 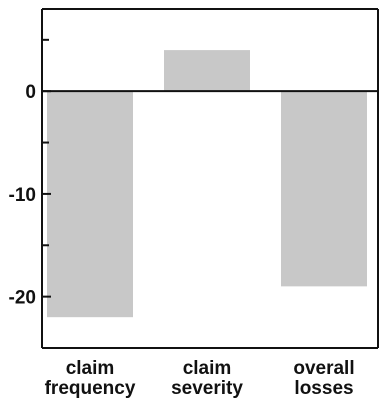 I want to click on x-category-label-line: frequency, so click(x=90, y=388).